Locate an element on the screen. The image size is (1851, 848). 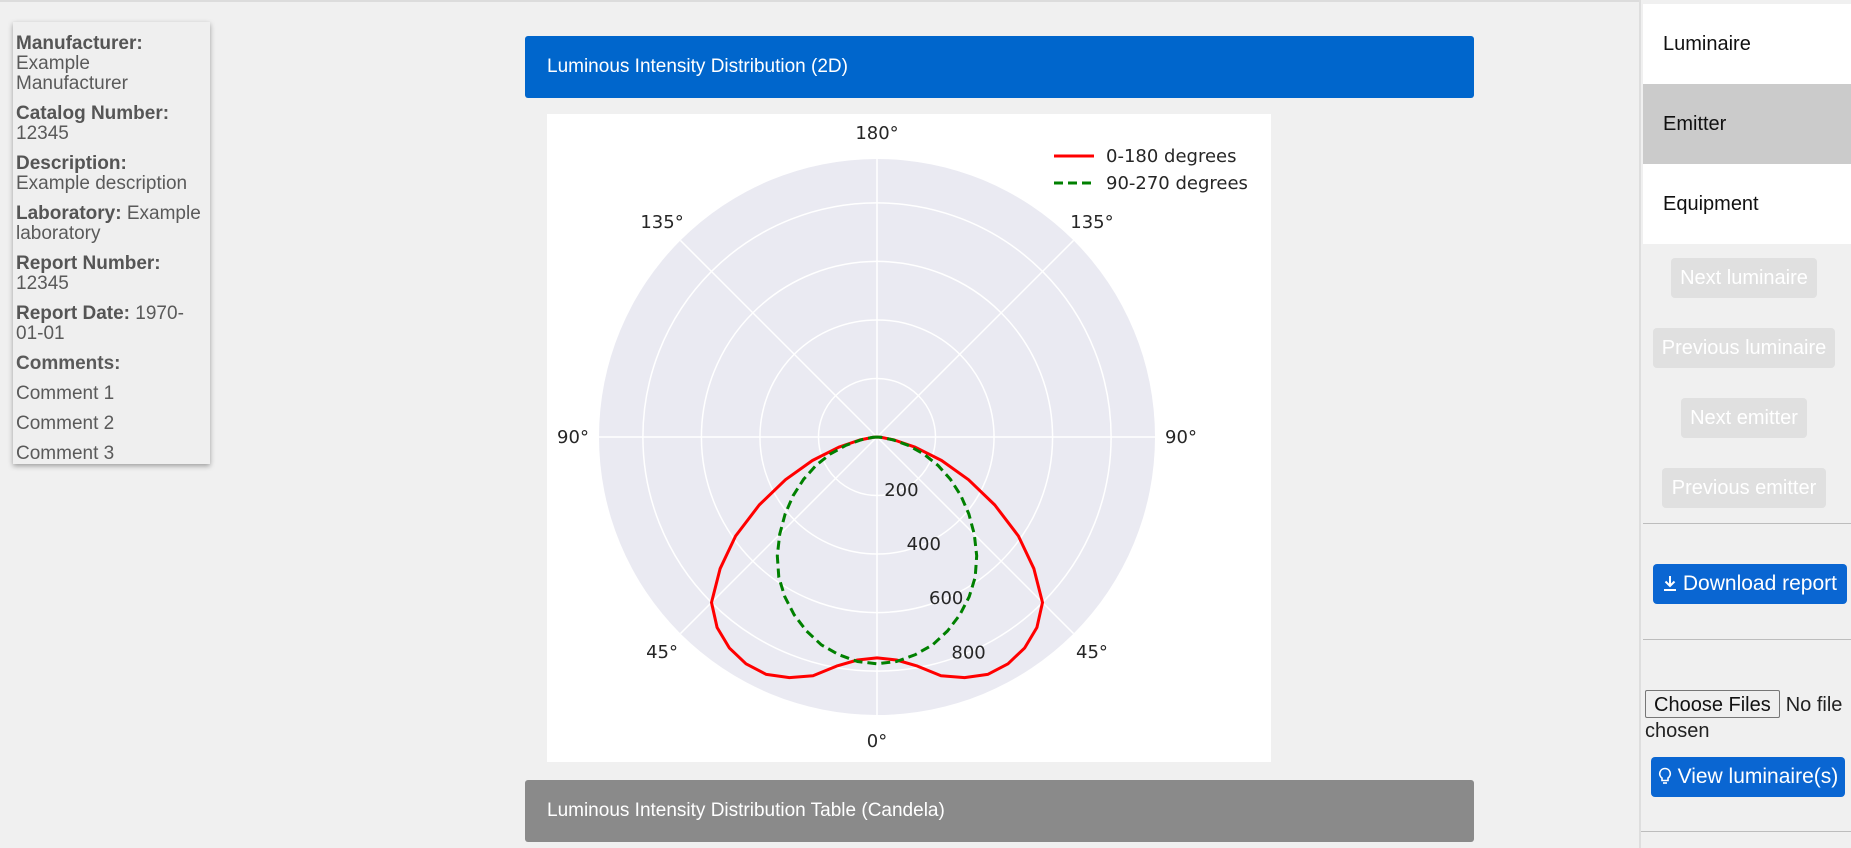
report-date-row: Report Date: 1970-01-01 is located at coordinates (111, 324).